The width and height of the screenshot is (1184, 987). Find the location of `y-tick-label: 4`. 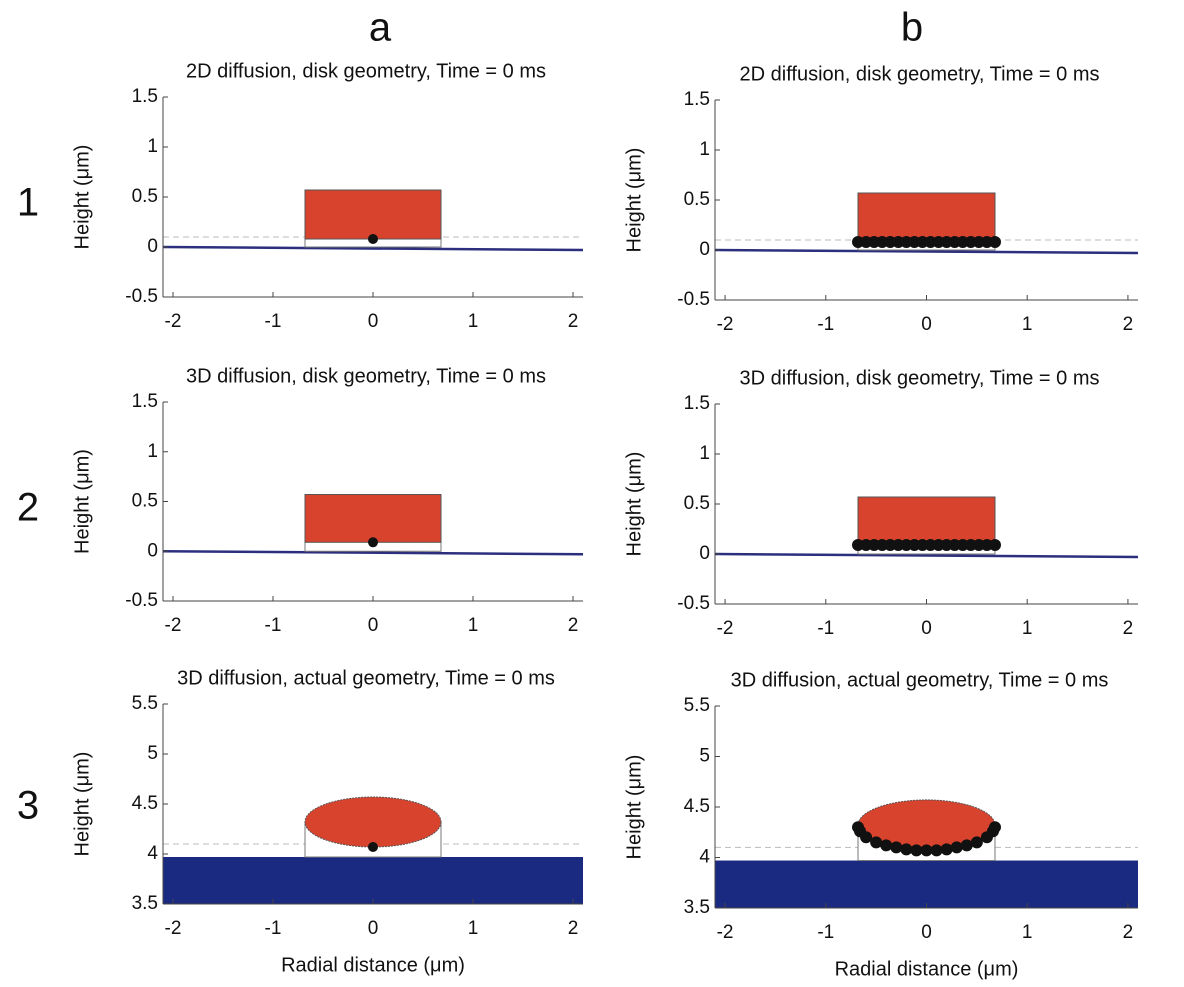

y-tick-label: 4 is located at coordinates (152, 853).